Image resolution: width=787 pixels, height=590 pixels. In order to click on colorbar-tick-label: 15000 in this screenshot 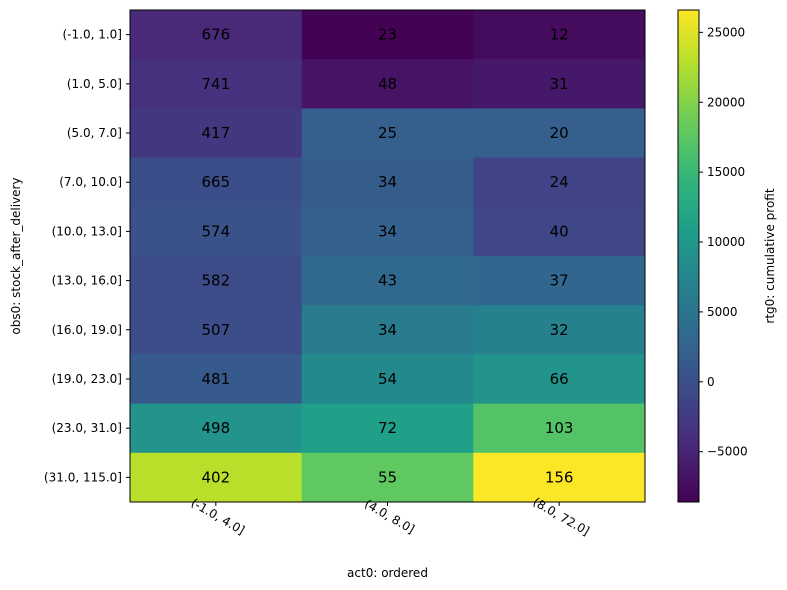, I will do `click(726, 172)`.